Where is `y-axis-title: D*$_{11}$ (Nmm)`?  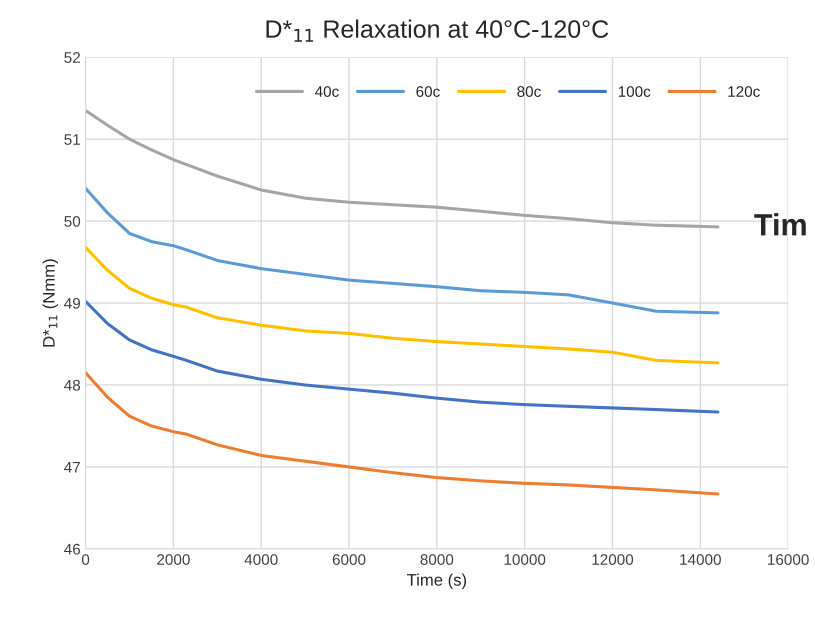 y-axis-title: D*$_{11}$ (Nmm) is located at coordinates (50, 303).